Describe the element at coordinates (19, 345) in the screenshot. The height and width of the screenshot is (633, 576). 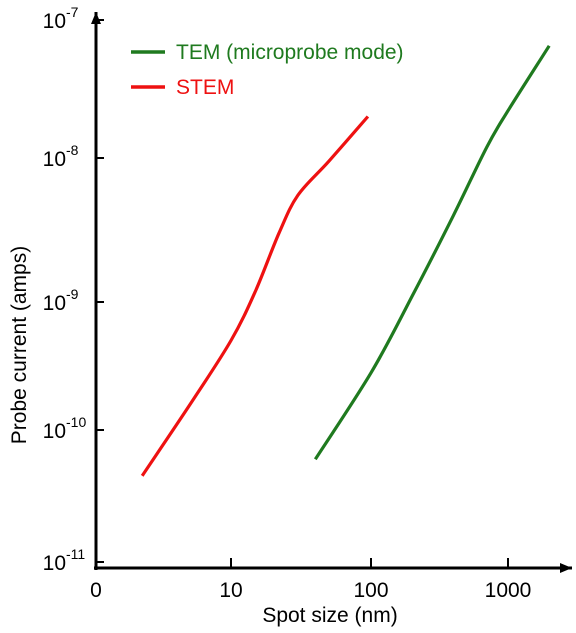
I see `y-axis-title: Probe current (amps)` at that location.